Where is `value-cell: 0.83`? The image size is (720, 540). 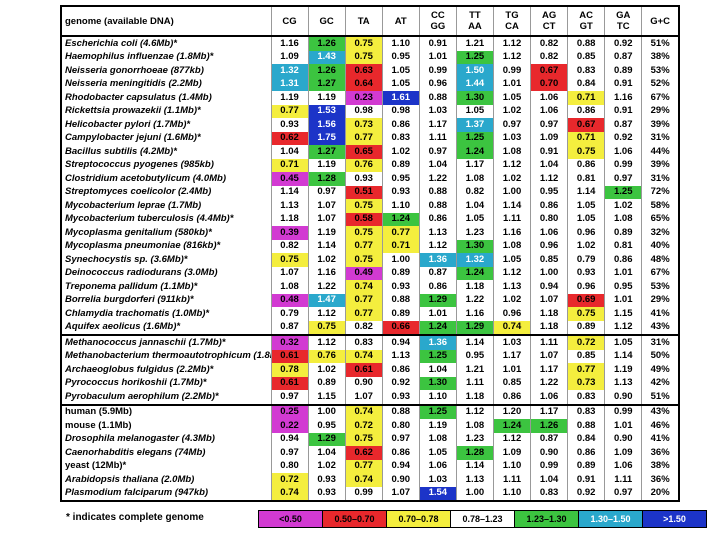 value-cell: 0.83 is located at coordinates (586, 71).